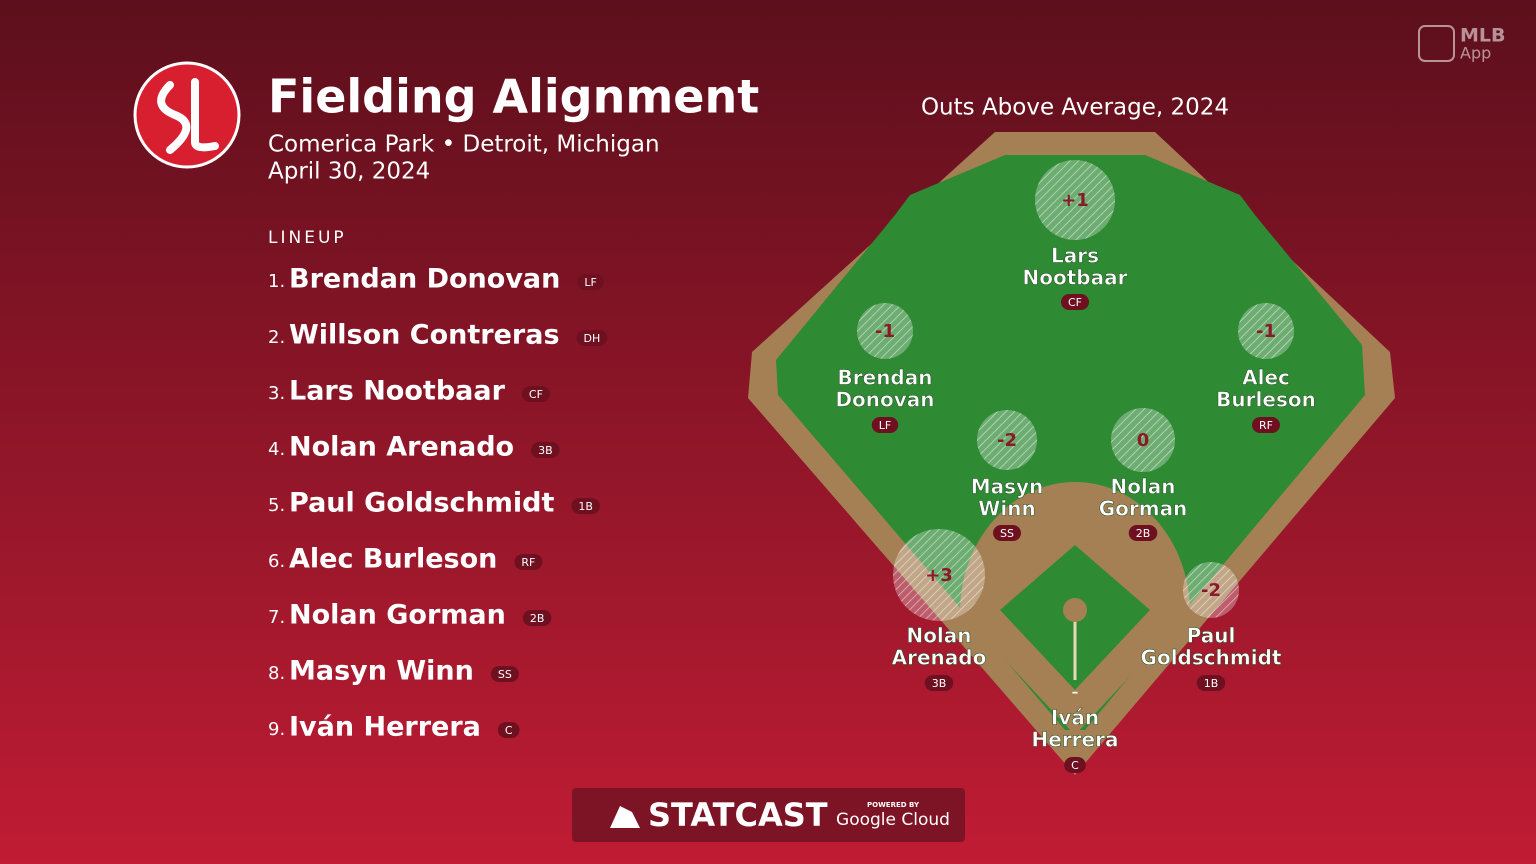 The image size is (1536, 864). I want to click on oaa-value: 0, so click(1143, 440).